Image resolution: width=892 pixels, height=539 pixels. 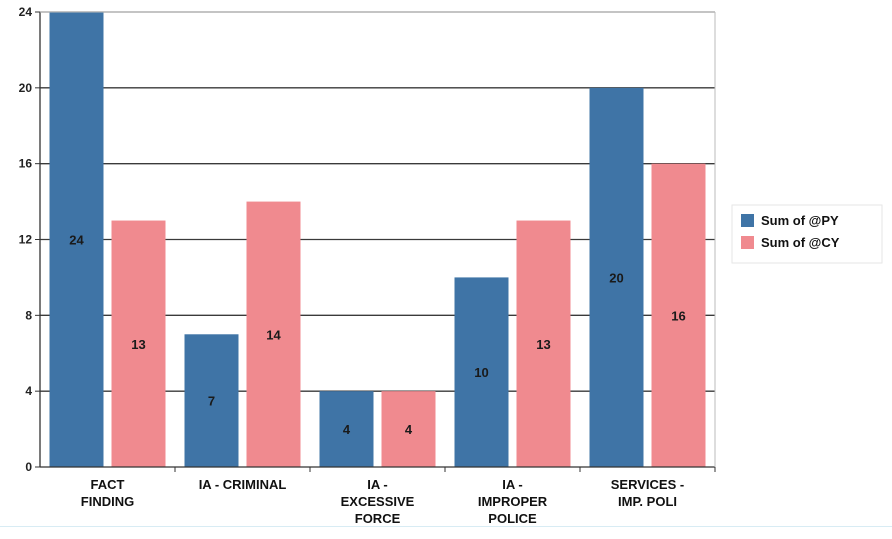 What do you see at coordinates (28, 467) in the screenshot?
I see `y-tick-label: 0` at bounding box center [28, 467].